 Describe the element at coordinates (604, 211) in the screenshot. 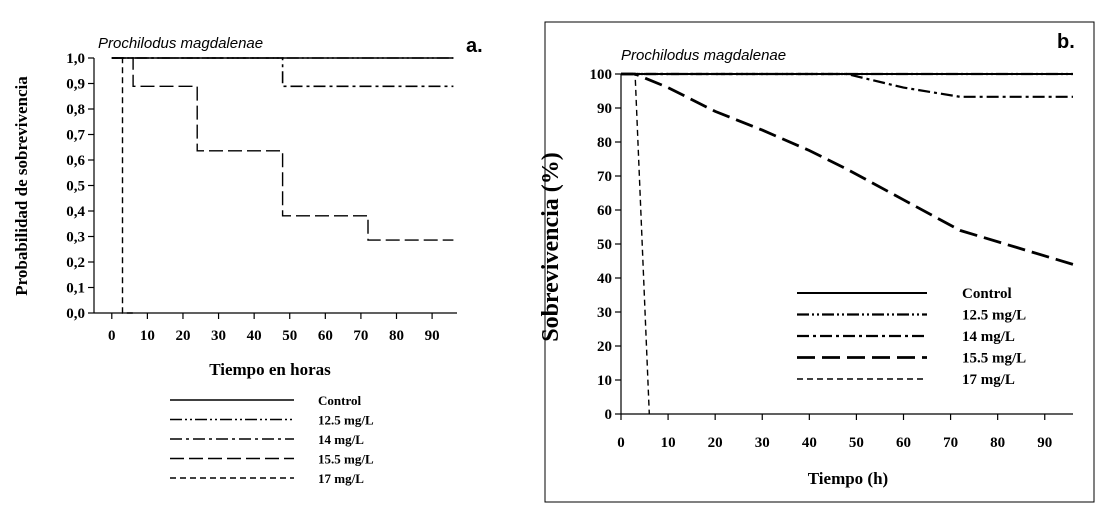

I see `y-tick-label: 60` at that location.